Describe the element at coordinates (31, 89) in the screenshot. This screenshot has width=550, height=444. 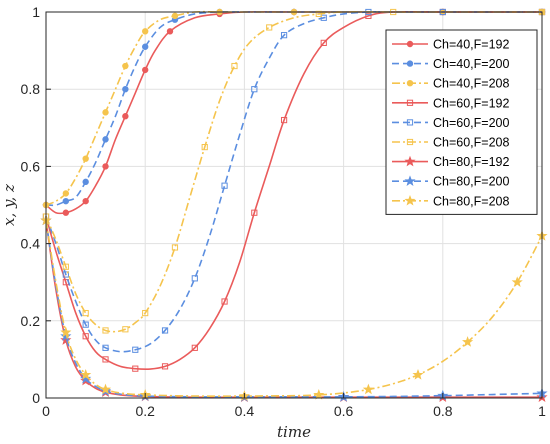
I see `y-tick-label: 0.8` at that location.